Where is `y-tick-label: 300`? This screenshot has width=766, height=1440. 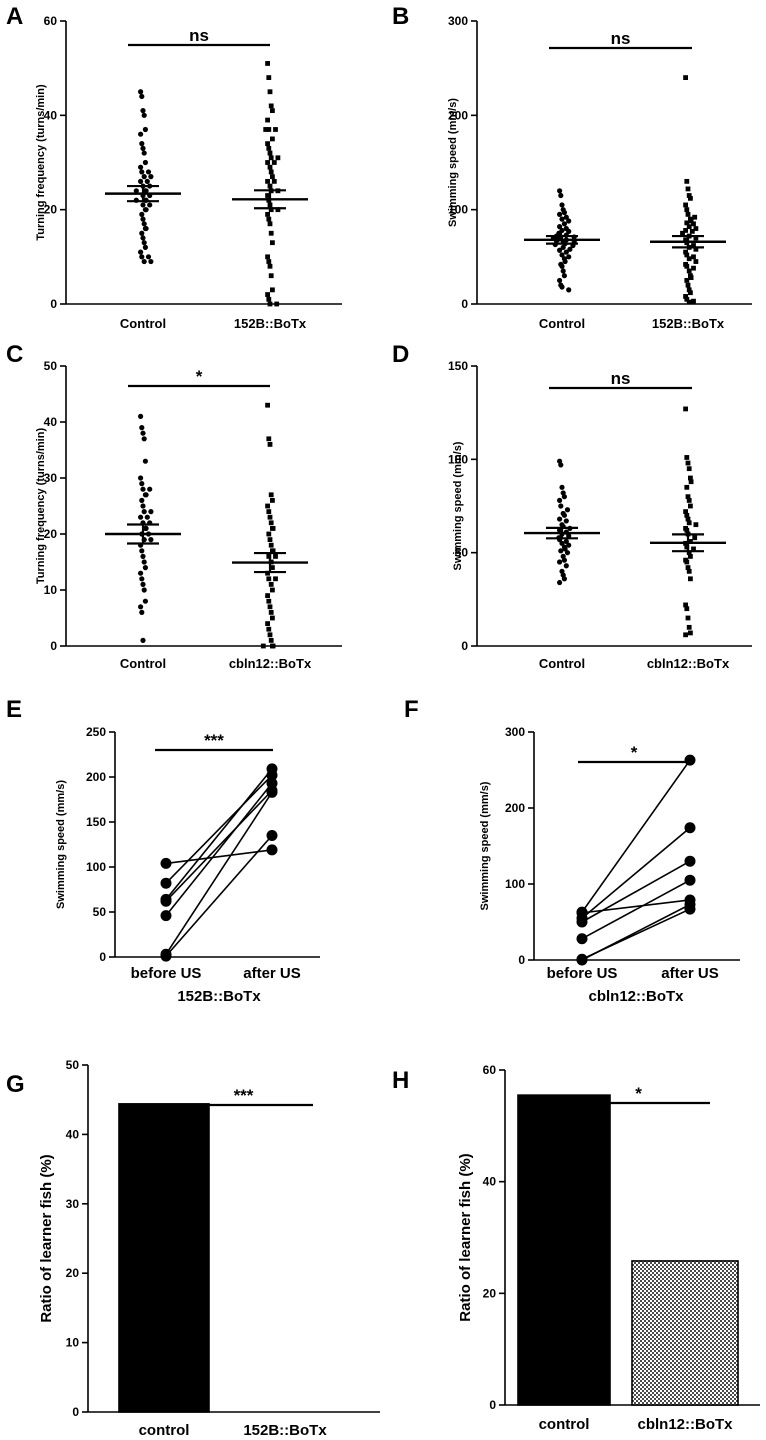
y-tick-label: 300 is located at coordinates (458, 21).